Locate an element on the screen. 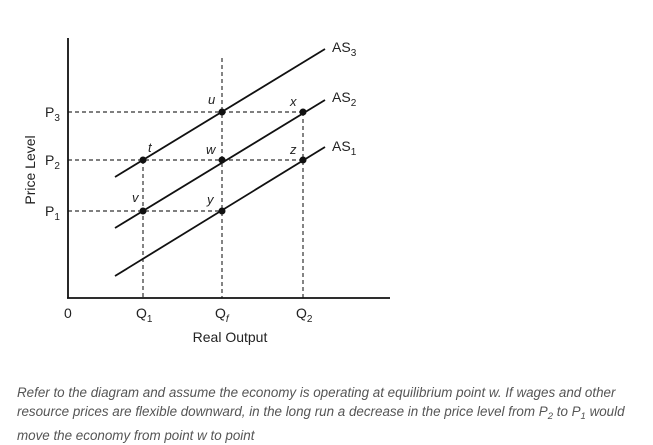 The width and height of the screenshot is (653, 445). point-label: x is located at coordinates (293, 101).